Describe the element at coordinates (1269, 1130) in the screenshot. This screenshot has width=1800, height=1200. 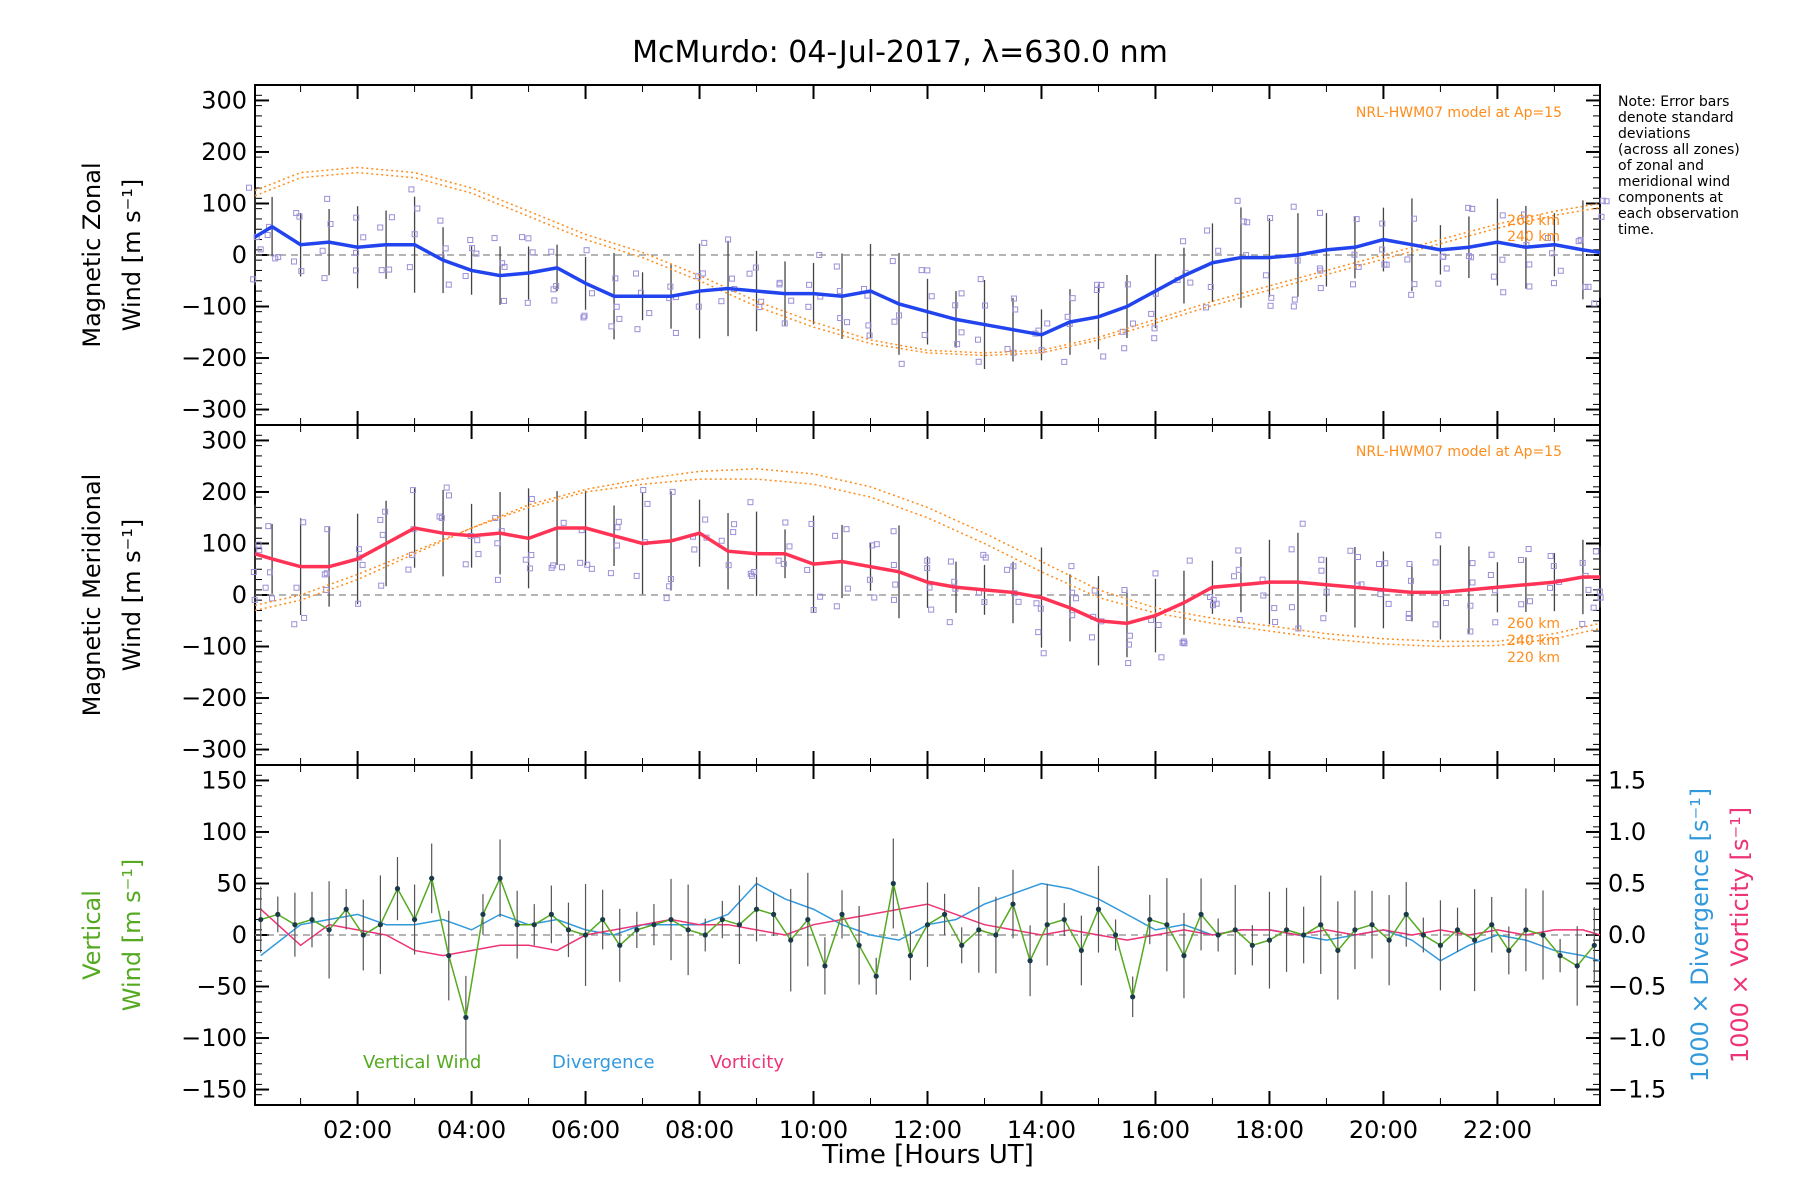
I see `x-tick-label: 18:00` at that location.